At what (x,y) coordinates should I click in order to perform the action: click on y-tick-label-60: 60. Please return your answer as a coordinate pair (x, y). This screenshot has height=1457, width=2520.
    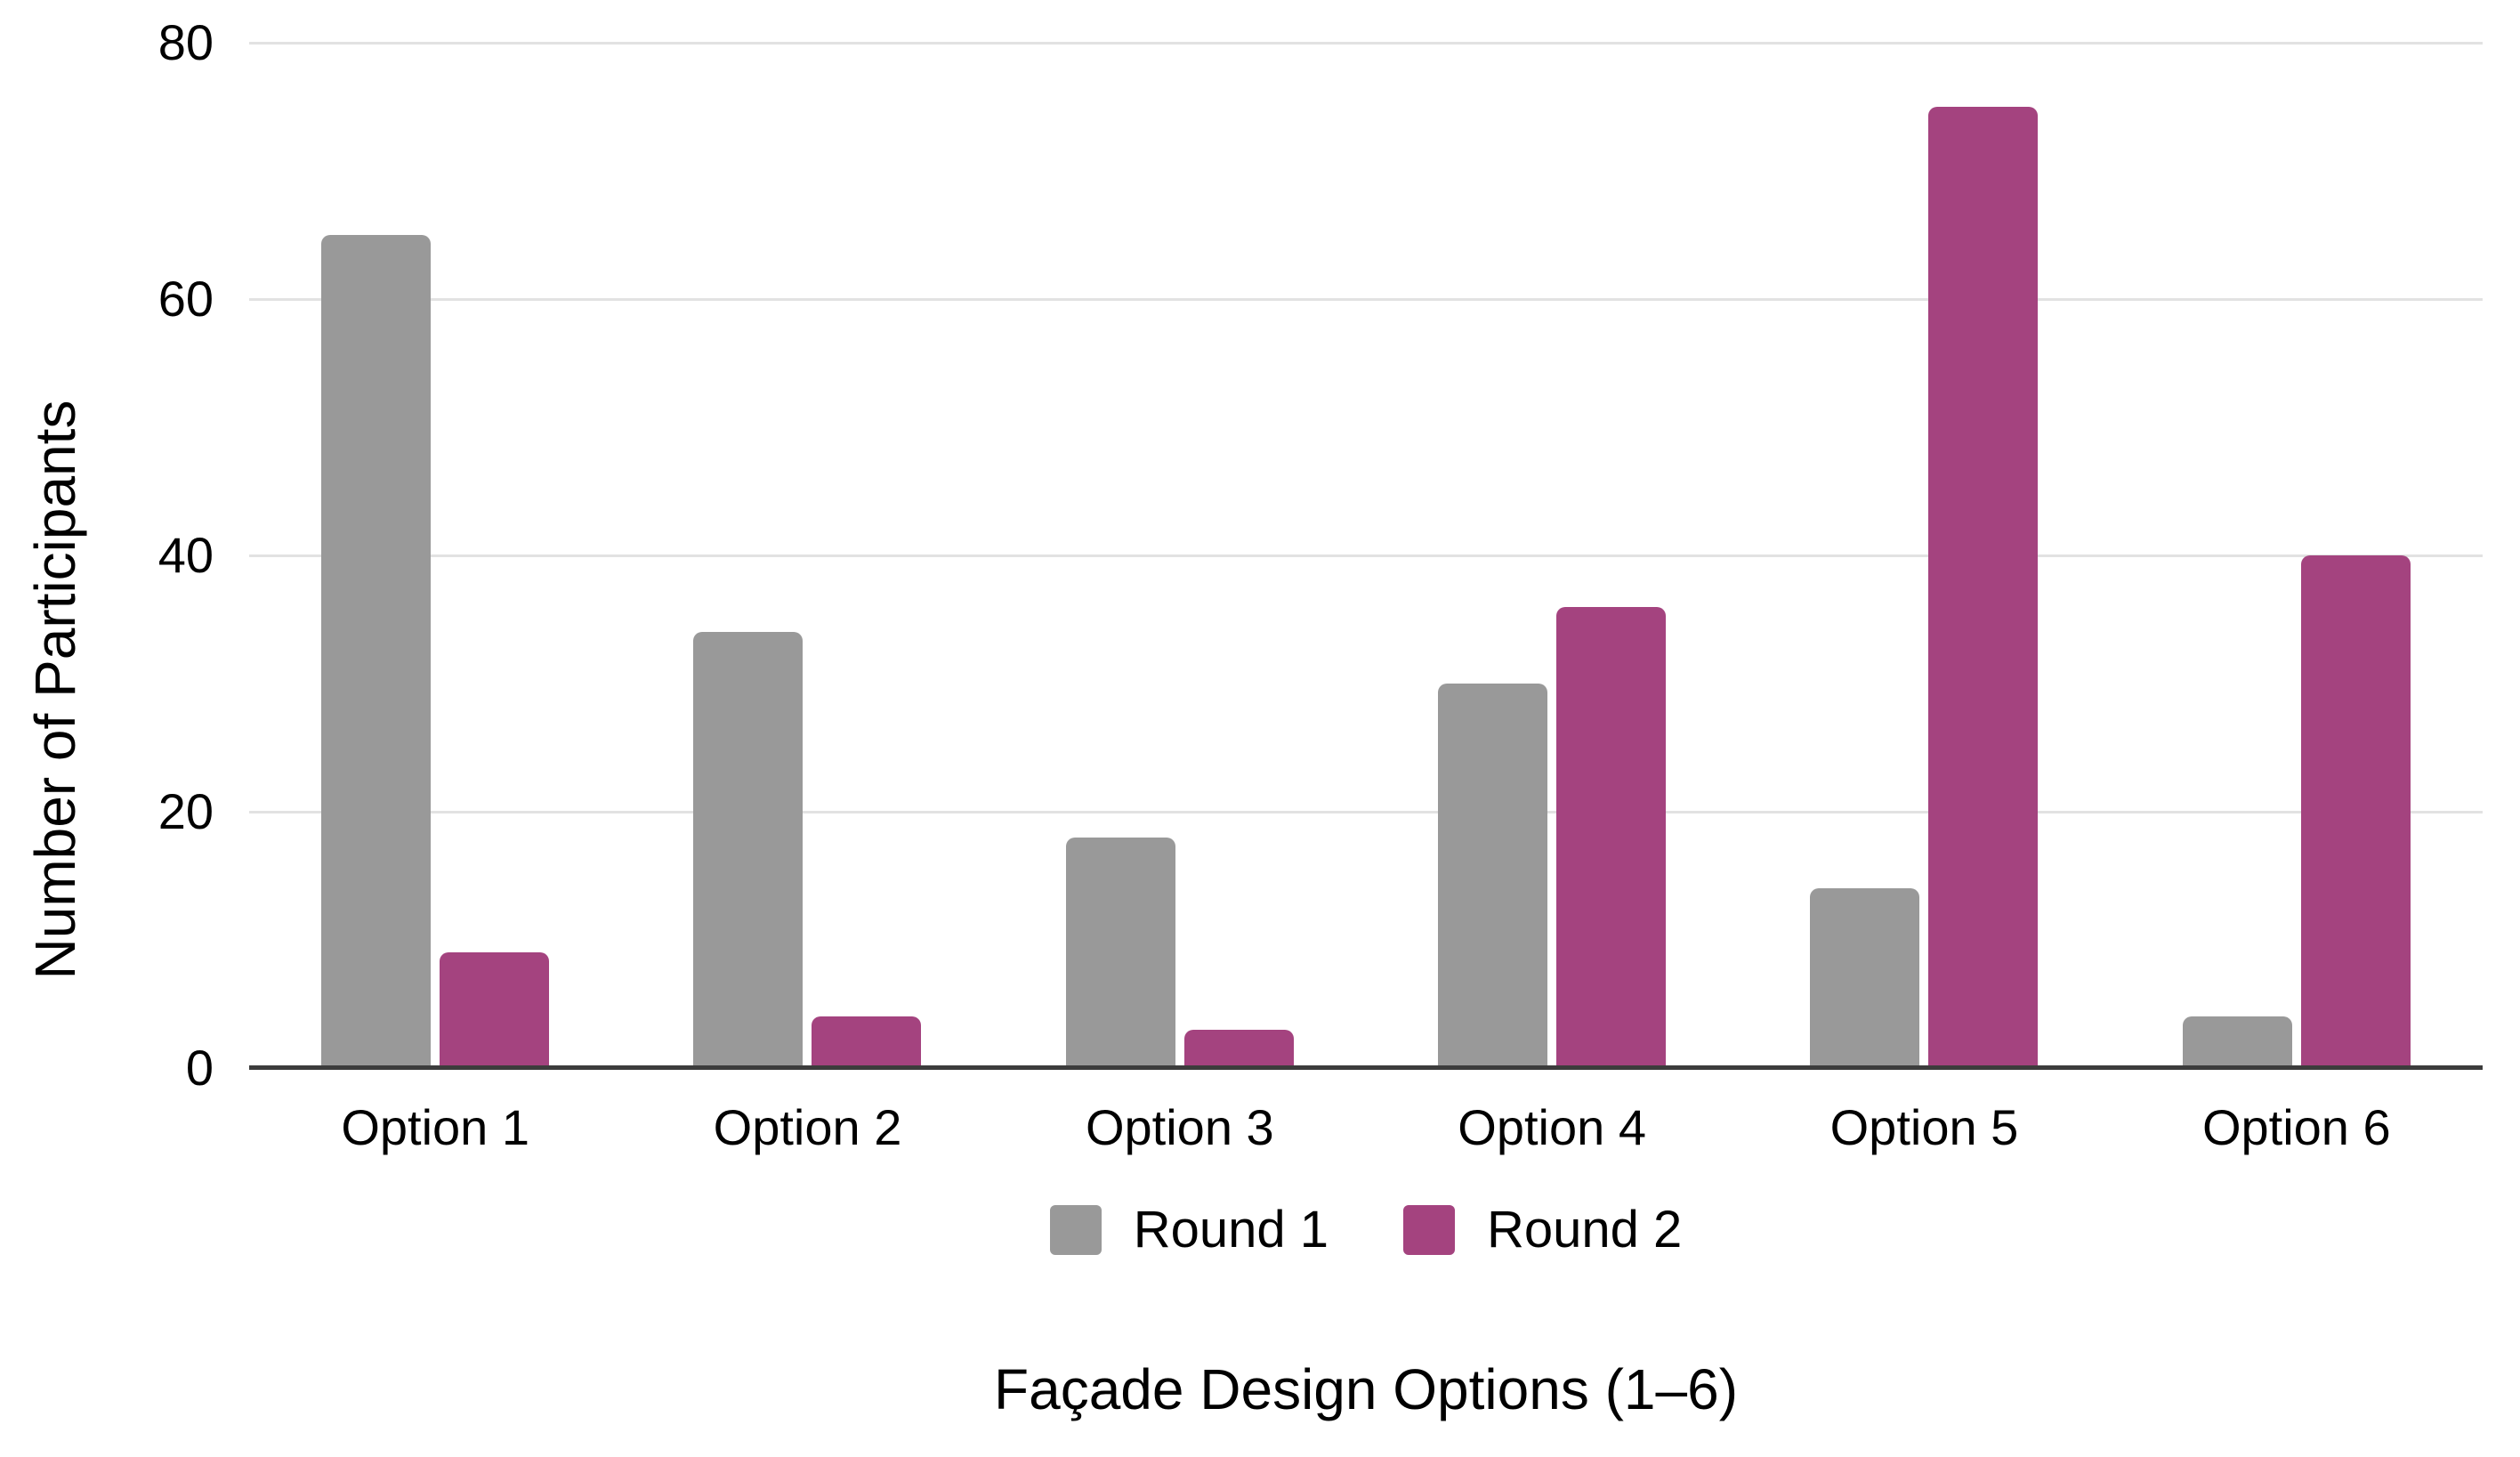
    Looking at the image, I should click on (186, 299).